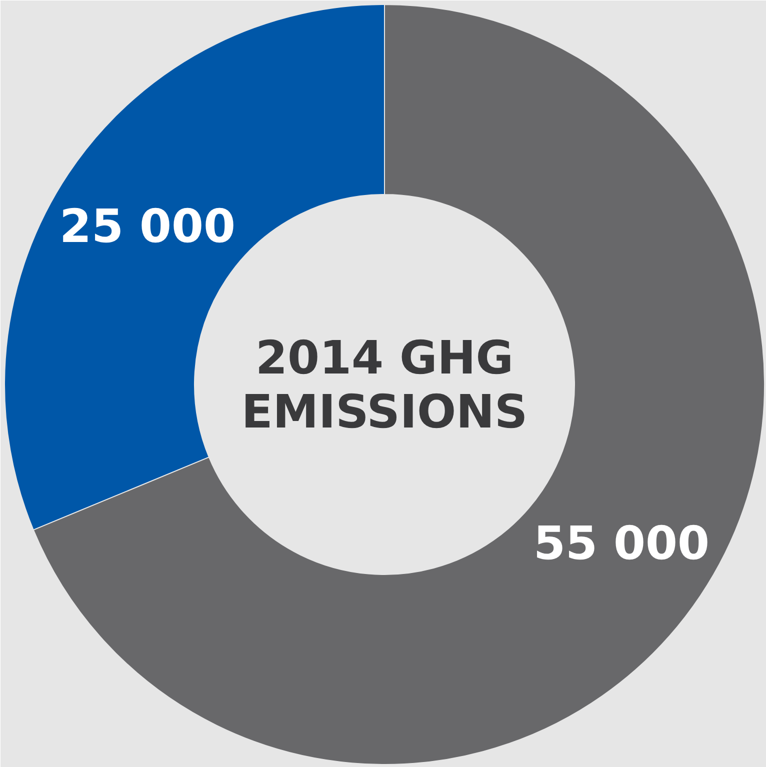  I want to click on data-label: 25 000, so click(148, 226).